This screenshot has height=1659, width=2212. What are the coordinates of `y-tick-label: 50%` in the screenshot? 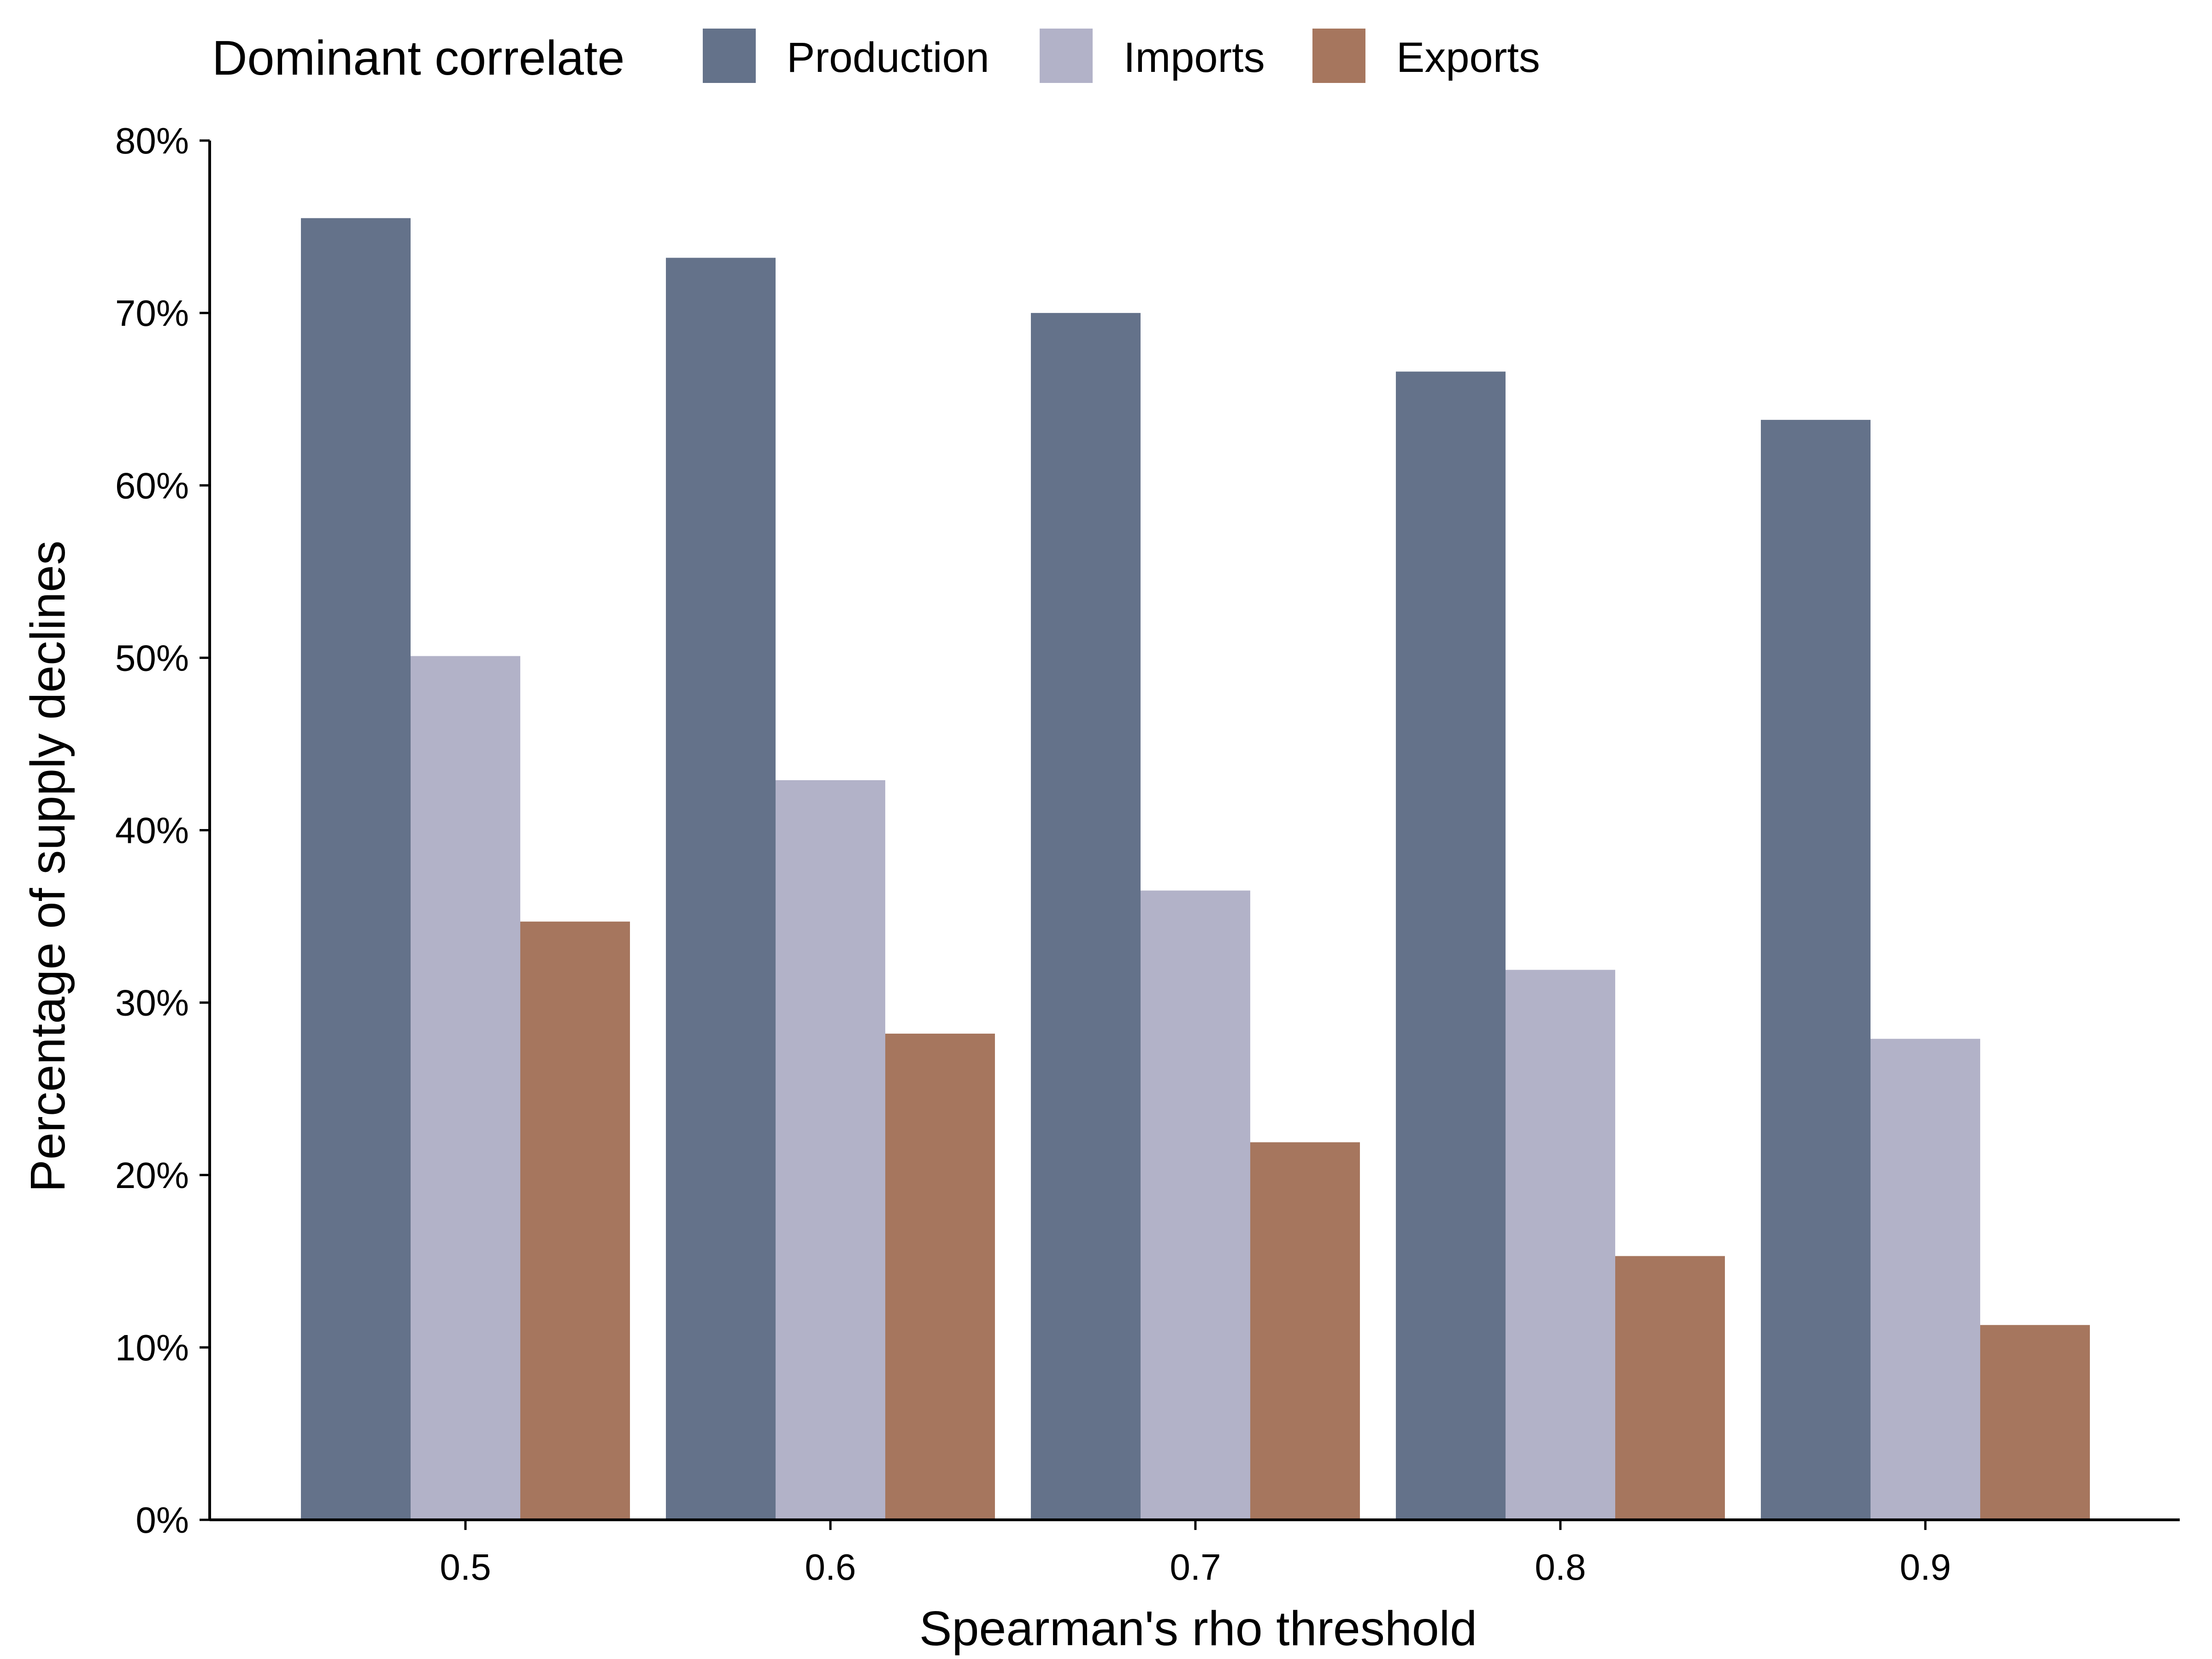 It's located at (152, 657).